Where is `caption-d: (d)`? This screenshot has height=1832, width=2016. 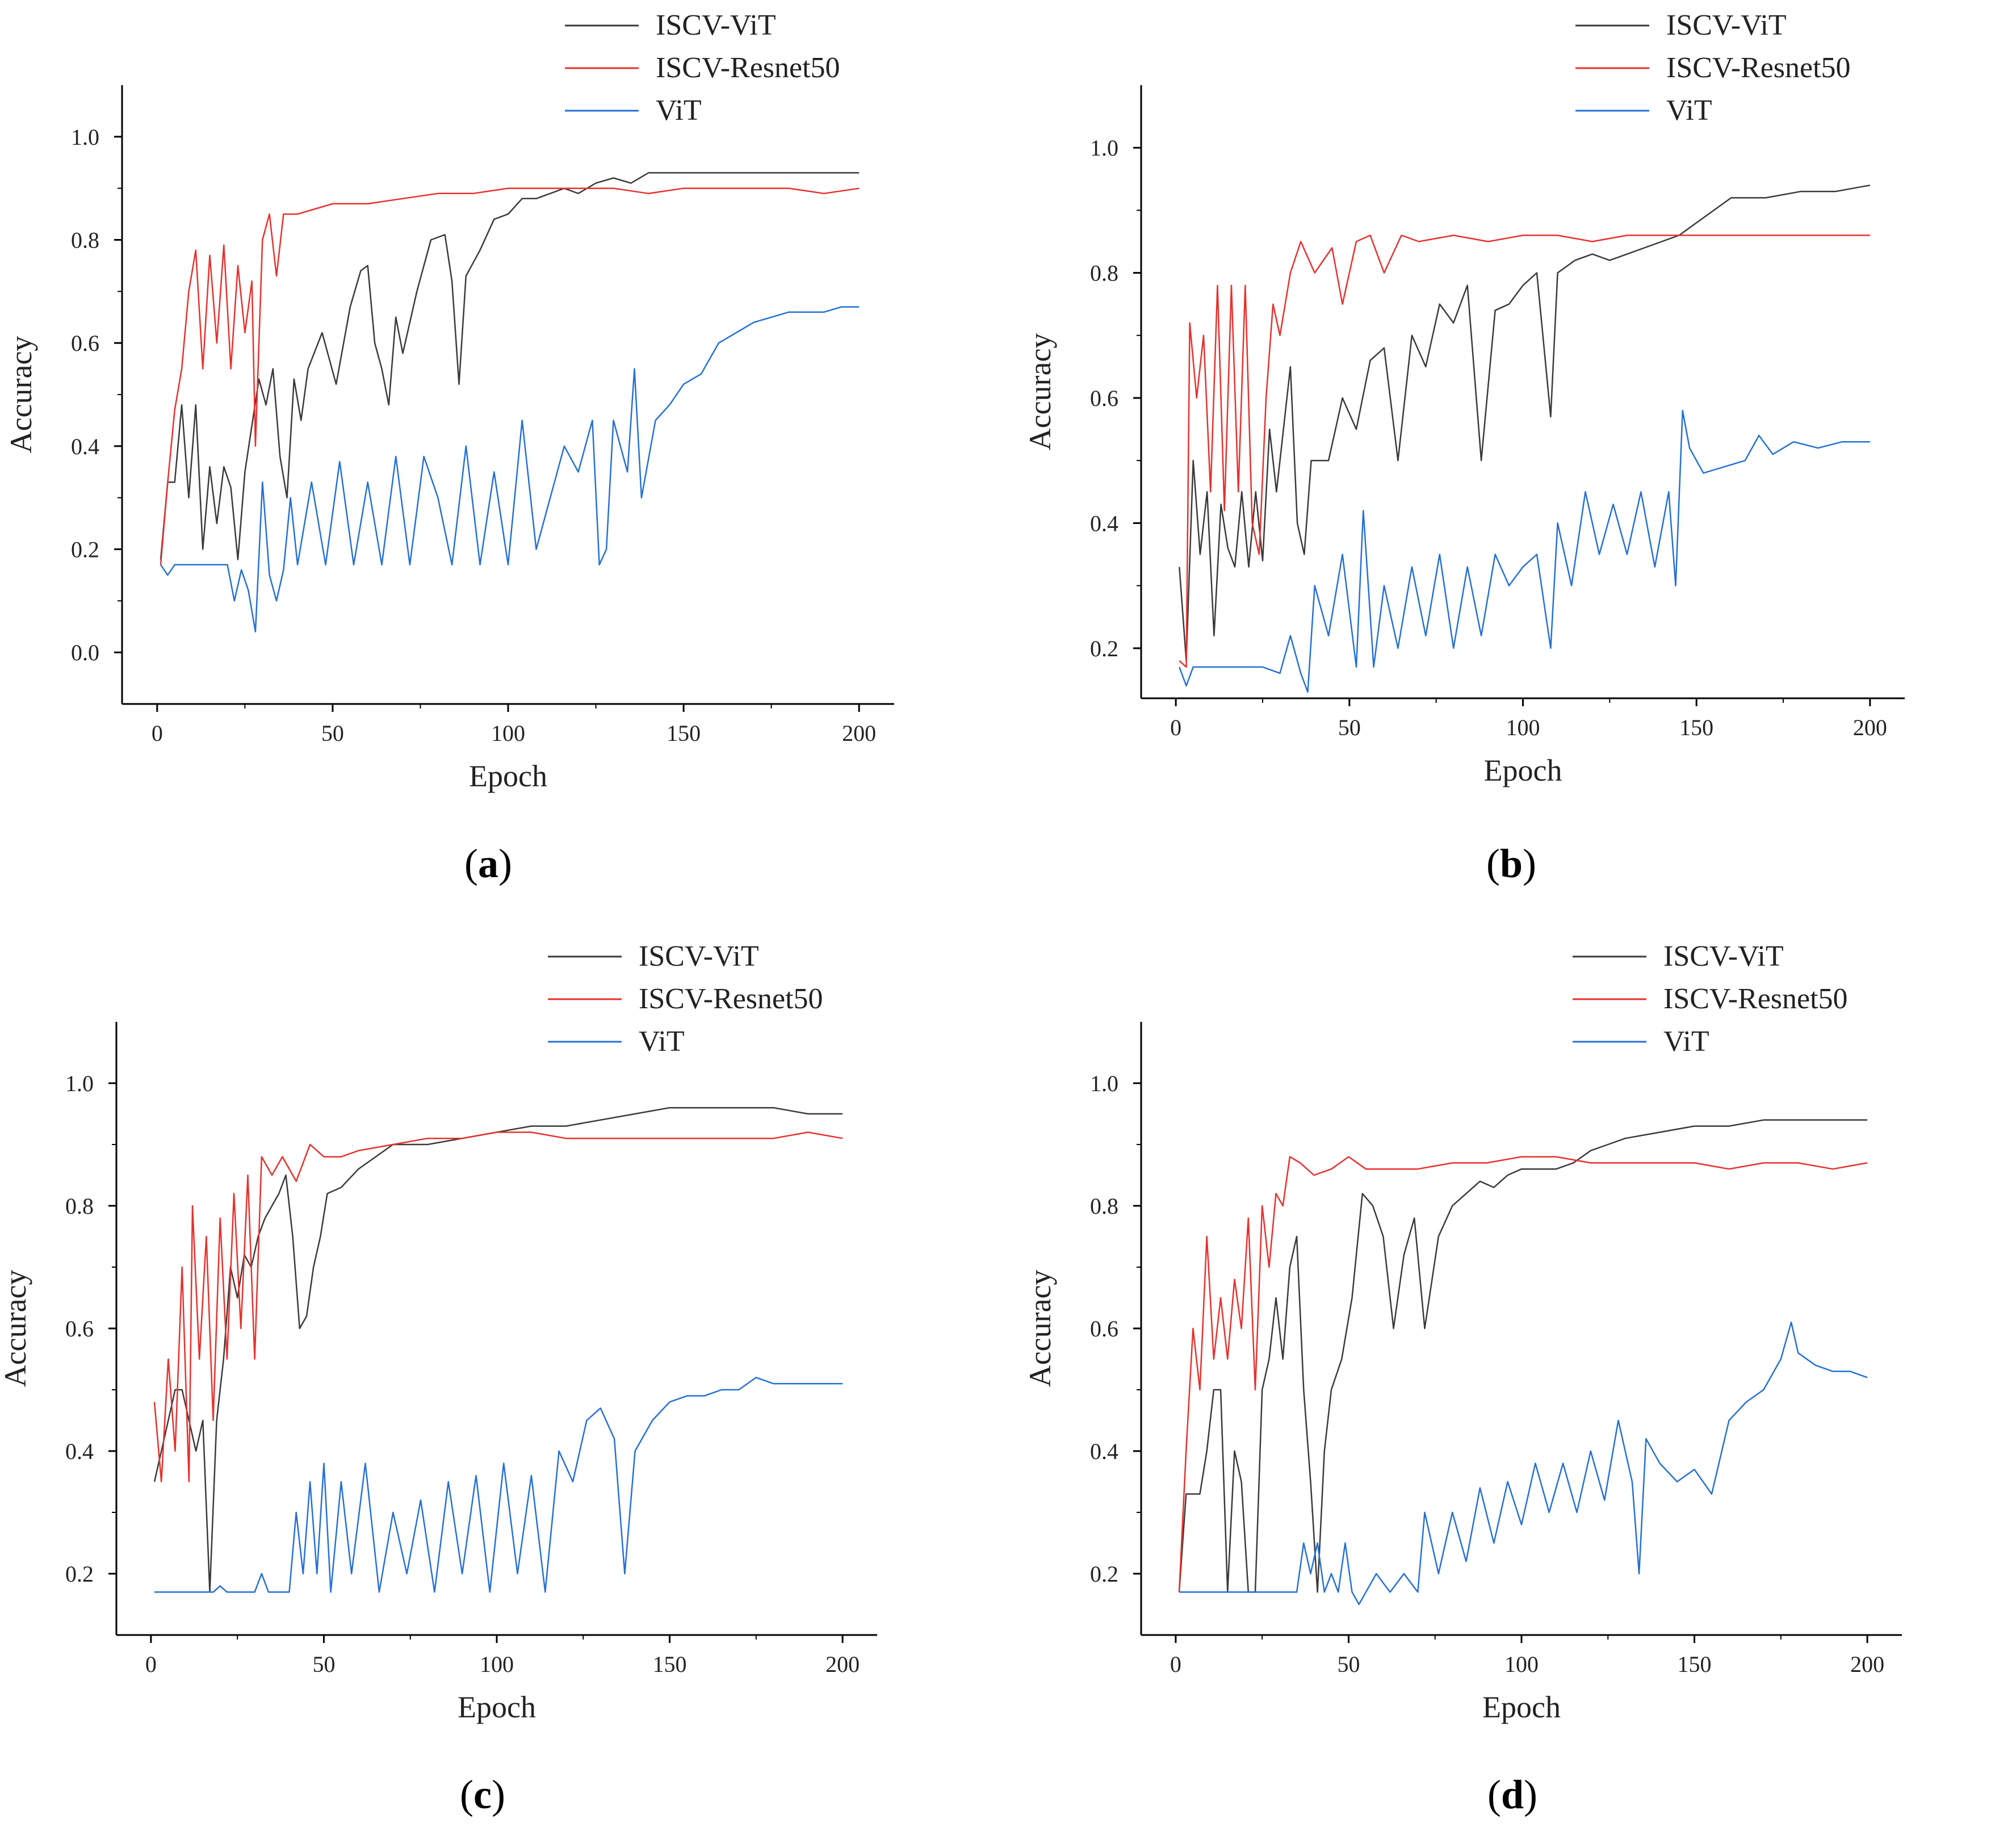
caption-d: (d) is located at coordinates (1512, 1794).